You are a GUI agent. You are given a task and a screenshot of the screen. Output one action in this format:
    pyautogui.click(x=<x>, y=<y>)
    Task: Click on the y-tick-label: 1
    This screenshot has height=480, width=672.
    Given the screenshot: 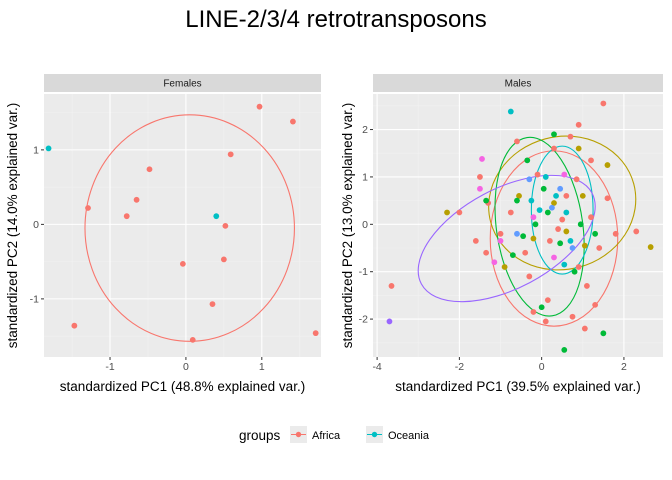 What is the action you would take?
    pyautogui.click(x=36, y=150)
    